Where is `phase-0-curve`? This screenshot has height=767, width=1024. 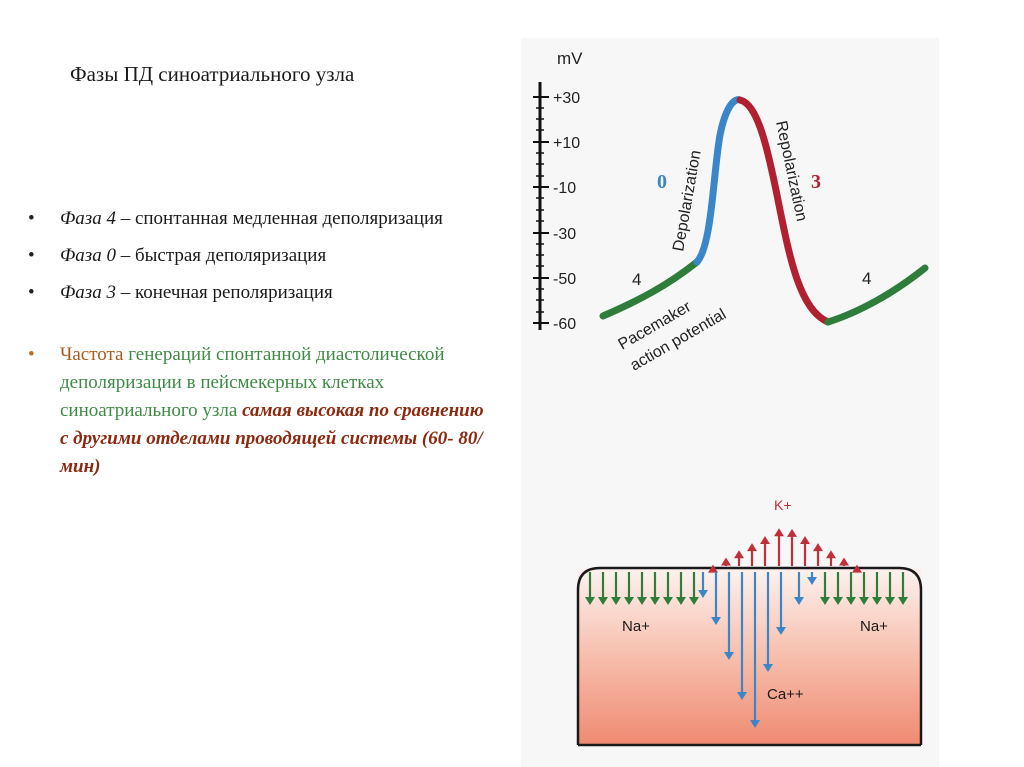 phase-0-curve is located at coordinates (718, 181).